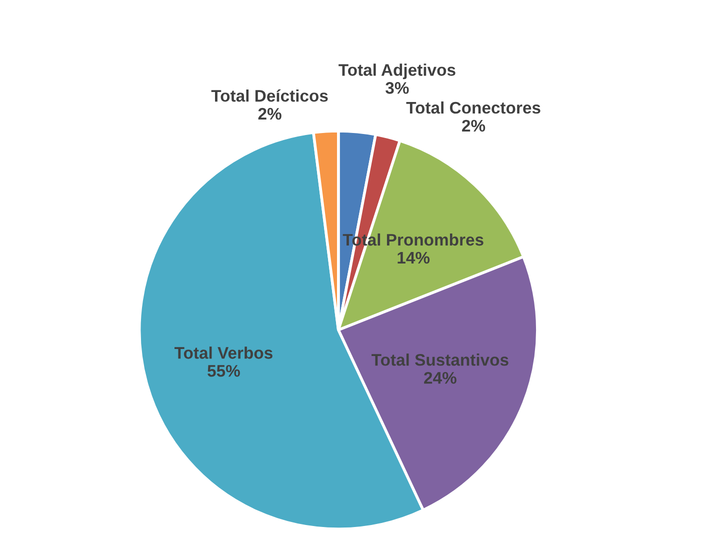  I want to click on slice-label: Total Deícticos, so click(269, 95).